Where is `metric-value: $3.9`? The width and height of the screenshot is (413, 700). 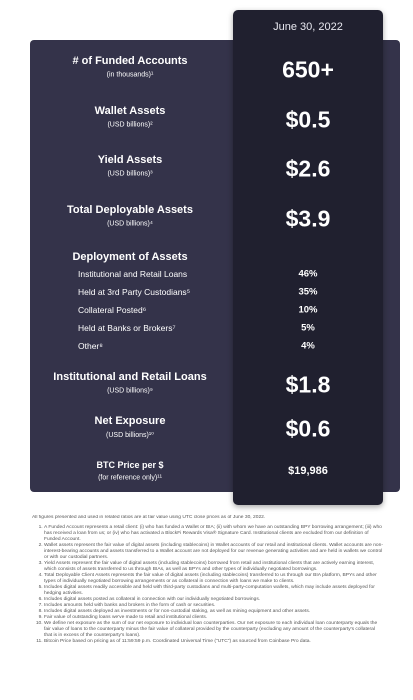
metric-value: $3.9 is located at coordinates (308, 218).